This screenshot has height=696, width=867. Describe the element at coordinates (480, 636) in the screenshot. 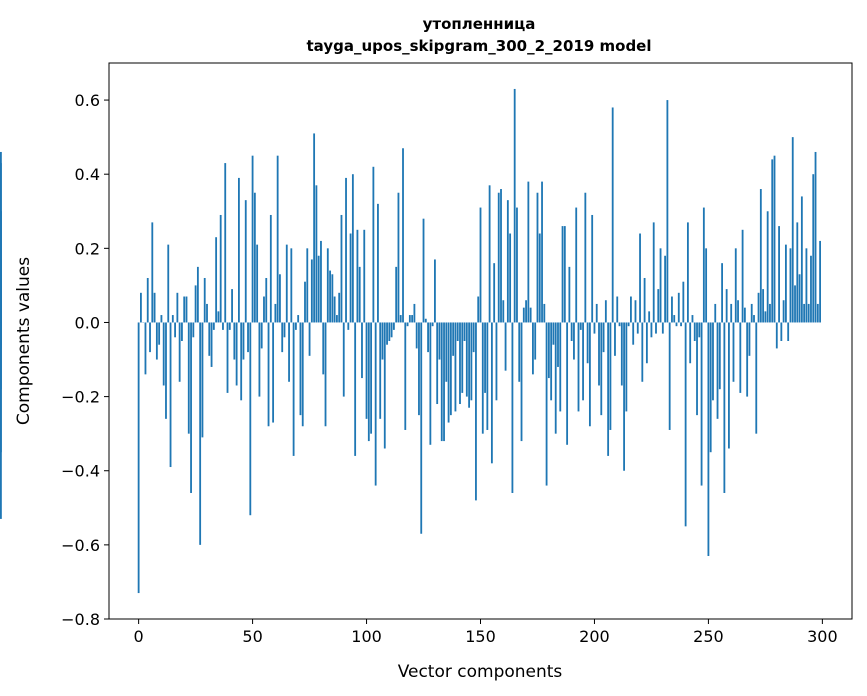

I see `x-tick-label: 150` at that location.